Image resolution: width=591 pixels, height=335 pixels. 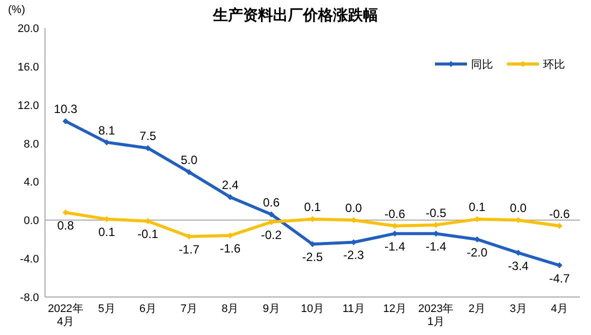 What do you see at coordinates (230, 185) in the screenshot?
I see `data-label: 2.4` at bounding box center [230, 185].